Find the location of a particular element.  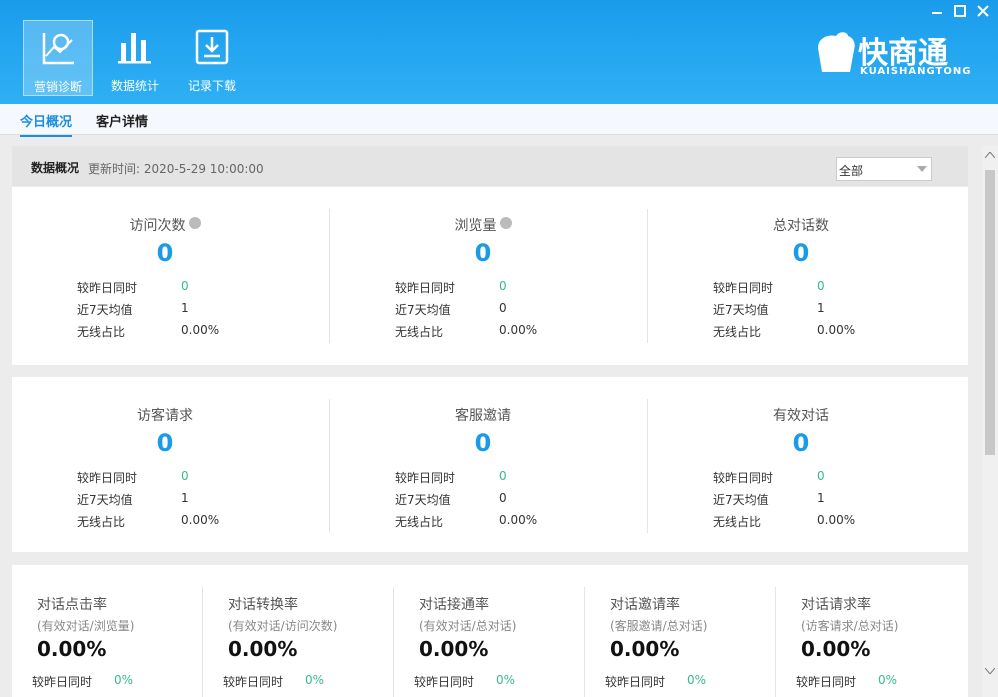

scroll-thumb is located at coordinates (990, 312).